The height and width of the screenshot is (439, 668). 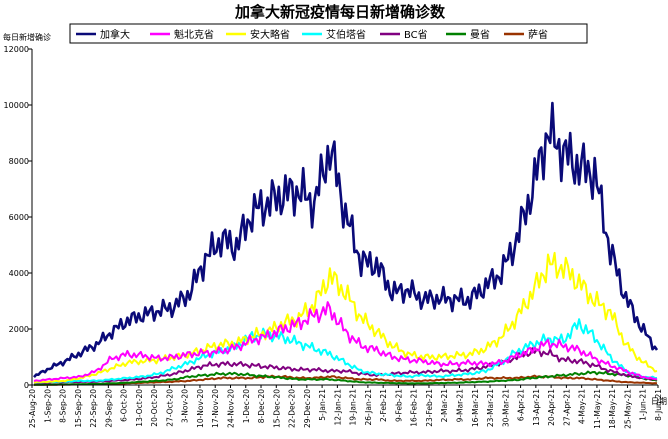 I want to click on x-tick-label: 16-Mar-21, so click(x=475, y=408).